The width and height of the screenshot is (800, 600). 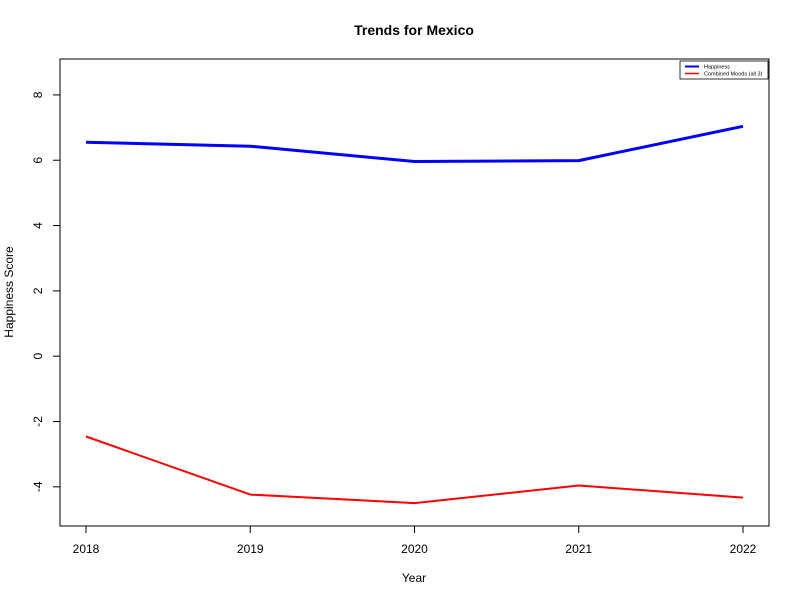 I want to click on y-axis-label: Happiness Score, so click(x=9, y=292).